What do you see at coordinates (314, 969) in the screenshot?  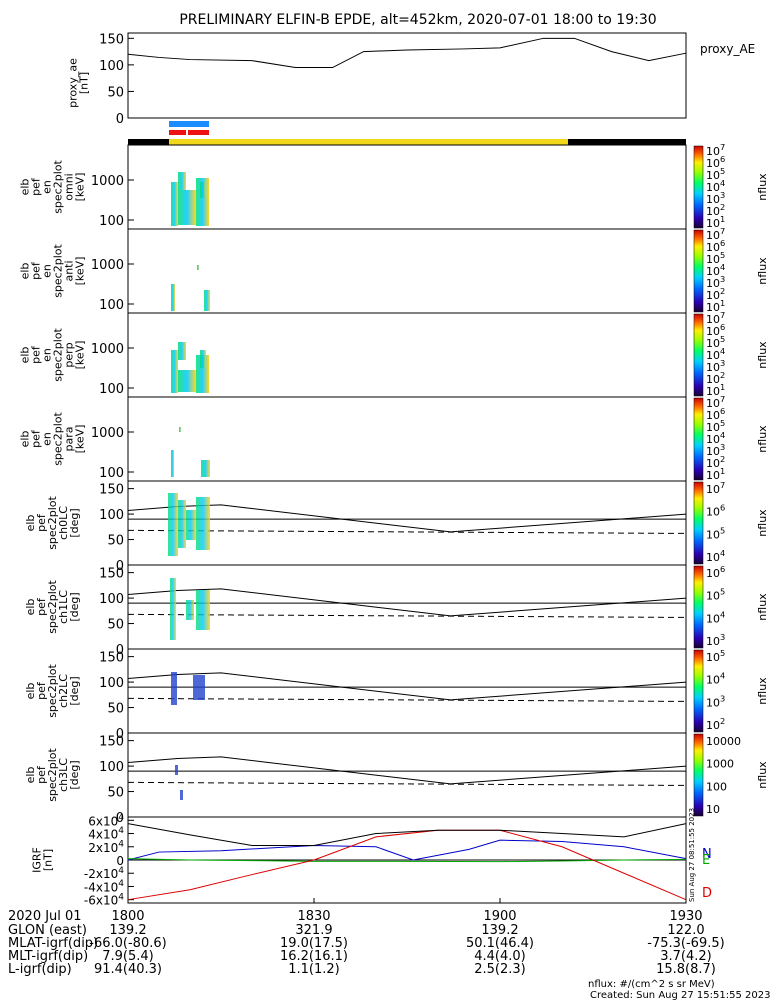 I see `row-value: 1.1(1.2)` at bounding box center [314, 969].